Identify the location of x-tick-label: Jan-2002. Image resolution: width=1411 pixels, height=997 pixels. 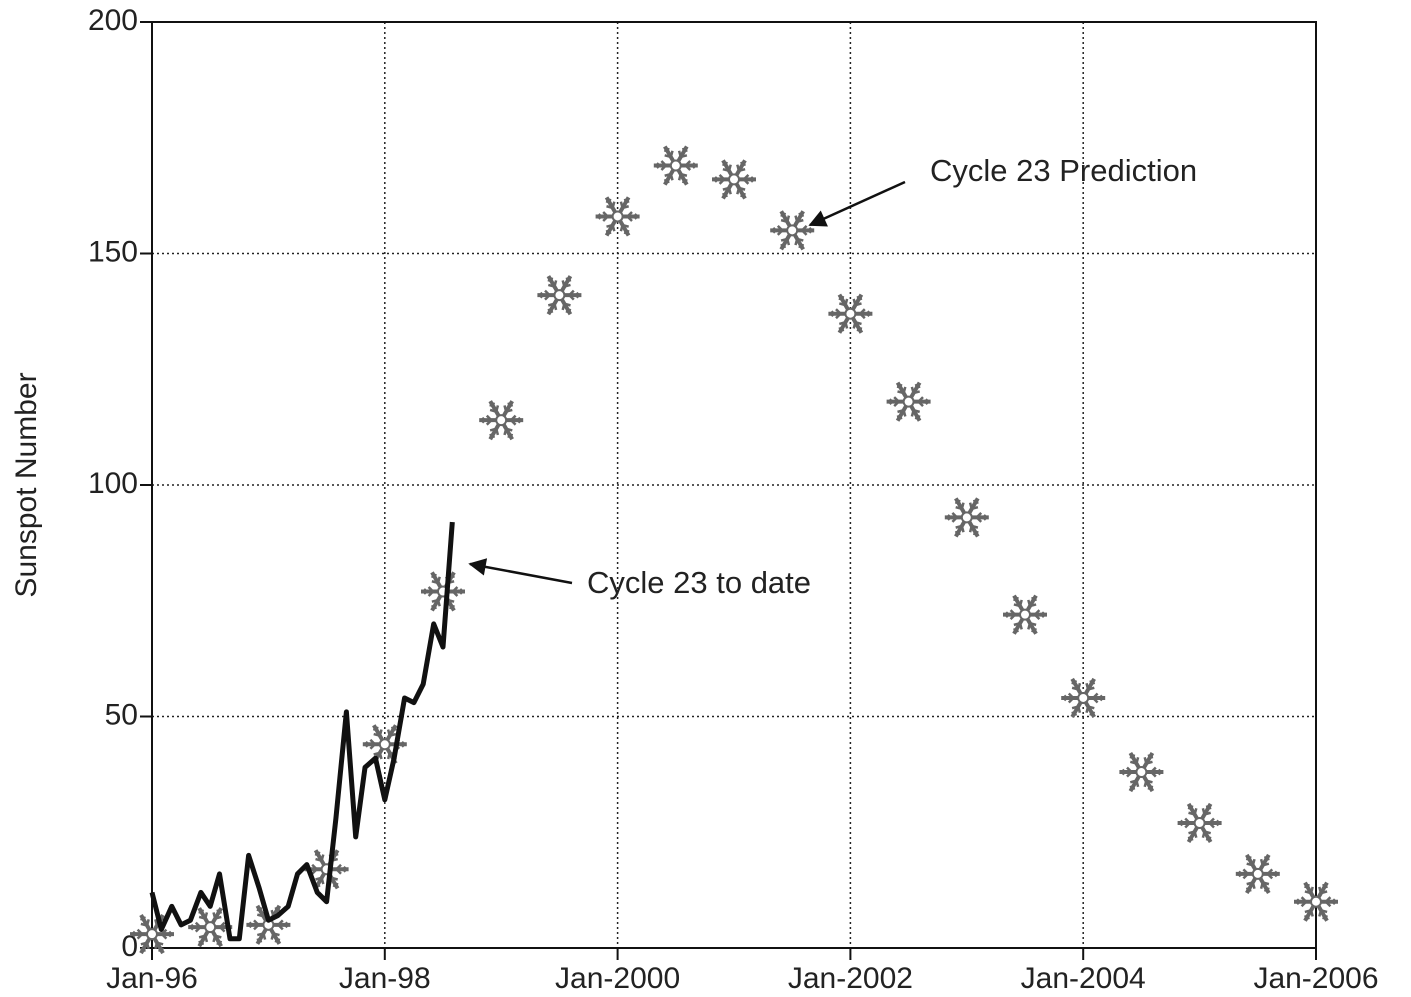
(850, 978).